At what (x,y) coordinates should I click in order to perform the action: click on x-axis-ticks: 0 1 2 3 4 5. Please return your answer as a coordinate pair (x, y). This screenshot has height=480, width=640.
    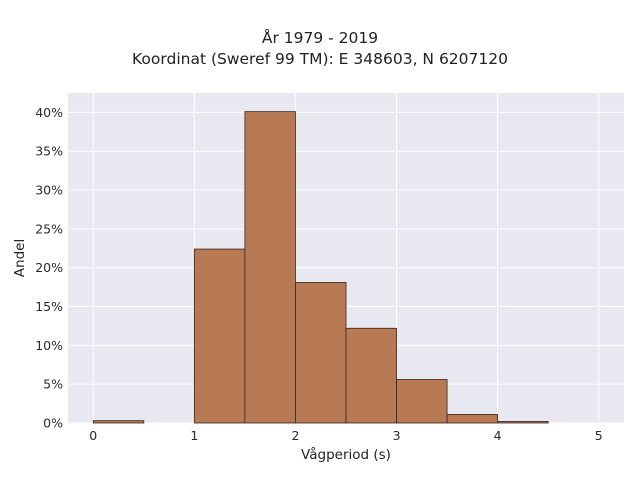
    Looking at the image, I should click on (345, 435).